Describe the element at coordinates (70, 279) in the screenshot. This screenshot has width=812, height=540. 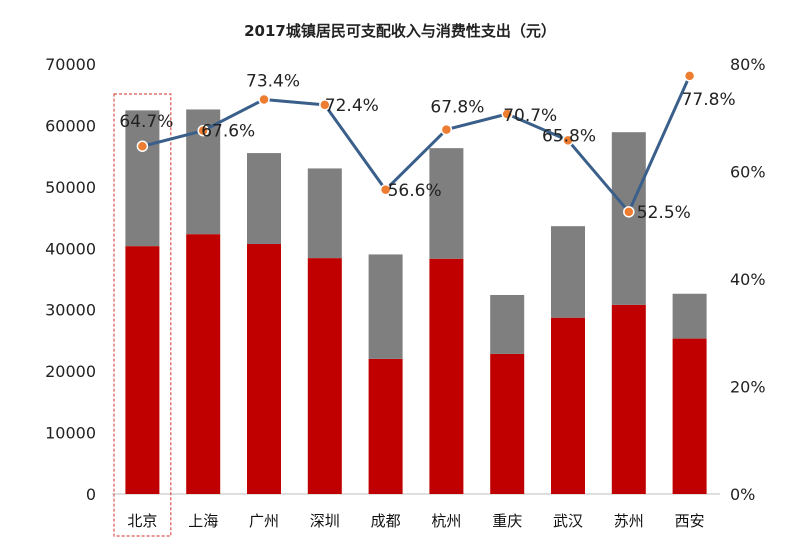
I see `left-axis: 0 10000 20000 30000 40000 50000 60000 70000` at that location.